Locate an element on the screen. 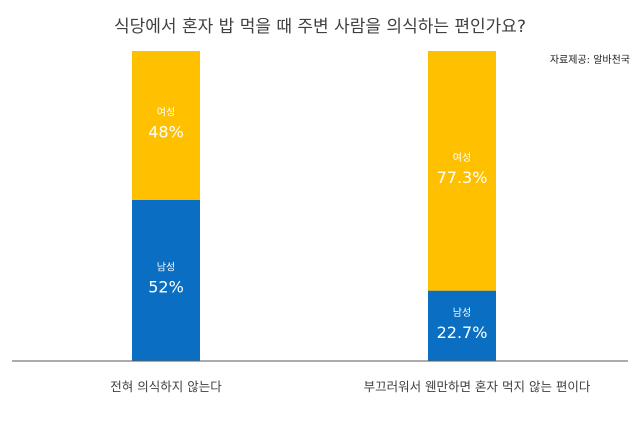 This screenshot has width=640, height=427. category-label-1: 전혀 의식하지 않는다 is located at coordinates (166, 386).